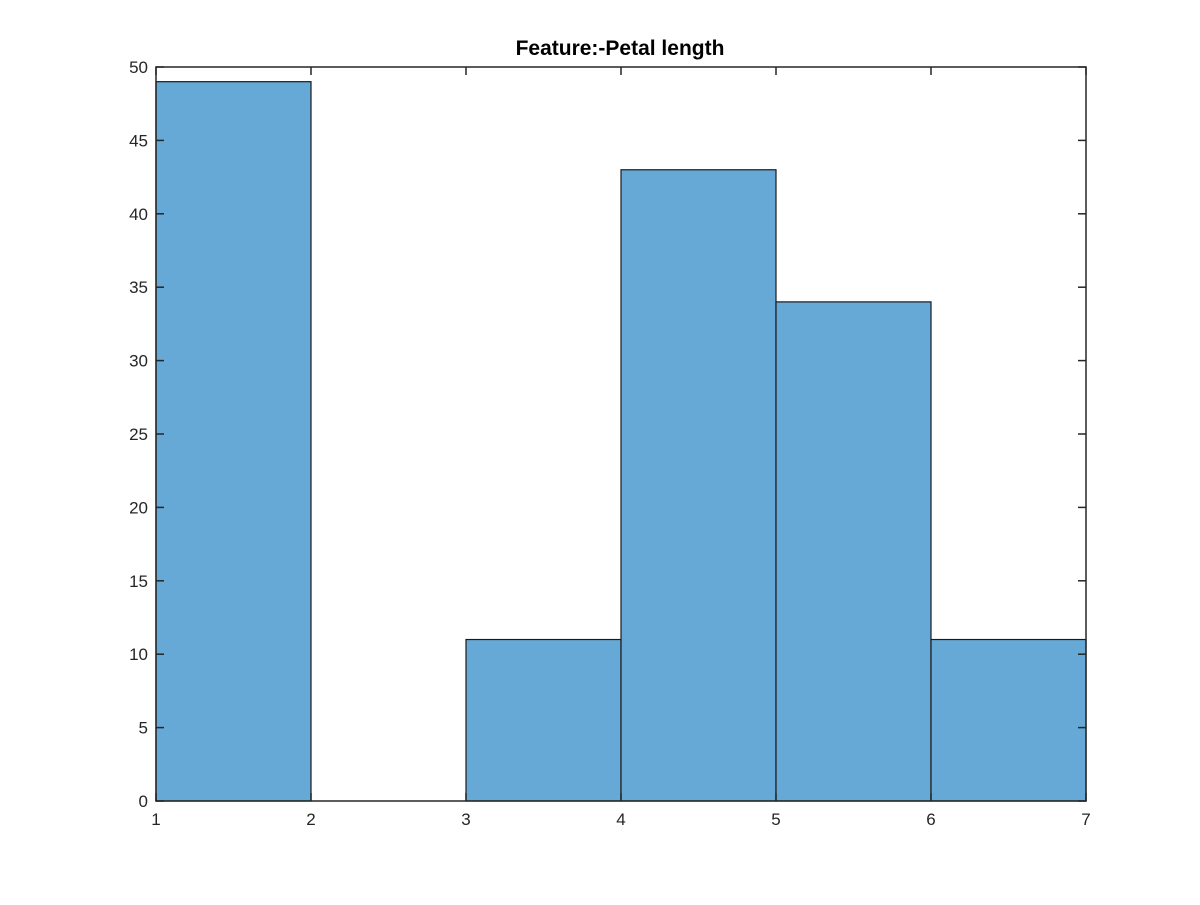 This screenshot has width=1200, height=905. I want to click on y-tick-label: 15, so click(138, 581).